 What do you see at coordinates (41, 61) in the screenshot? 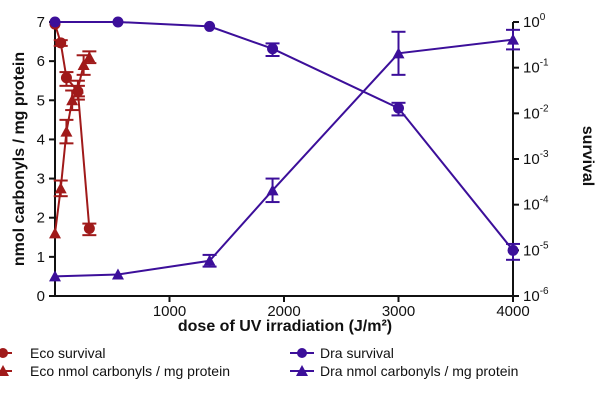
I see `y-left-tick-label: 6` at bounding box center [41, 61].